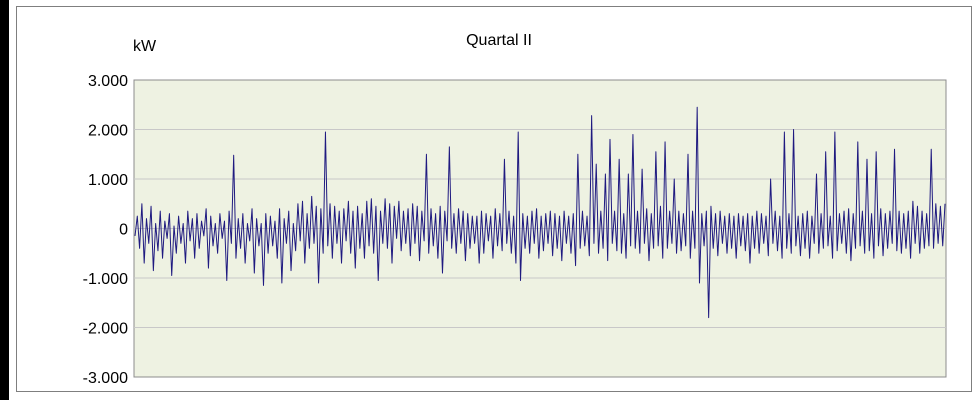 The height and width of the screenshot is (400, 979). I want to click on y-axis-label: kW, so click(145, 46).